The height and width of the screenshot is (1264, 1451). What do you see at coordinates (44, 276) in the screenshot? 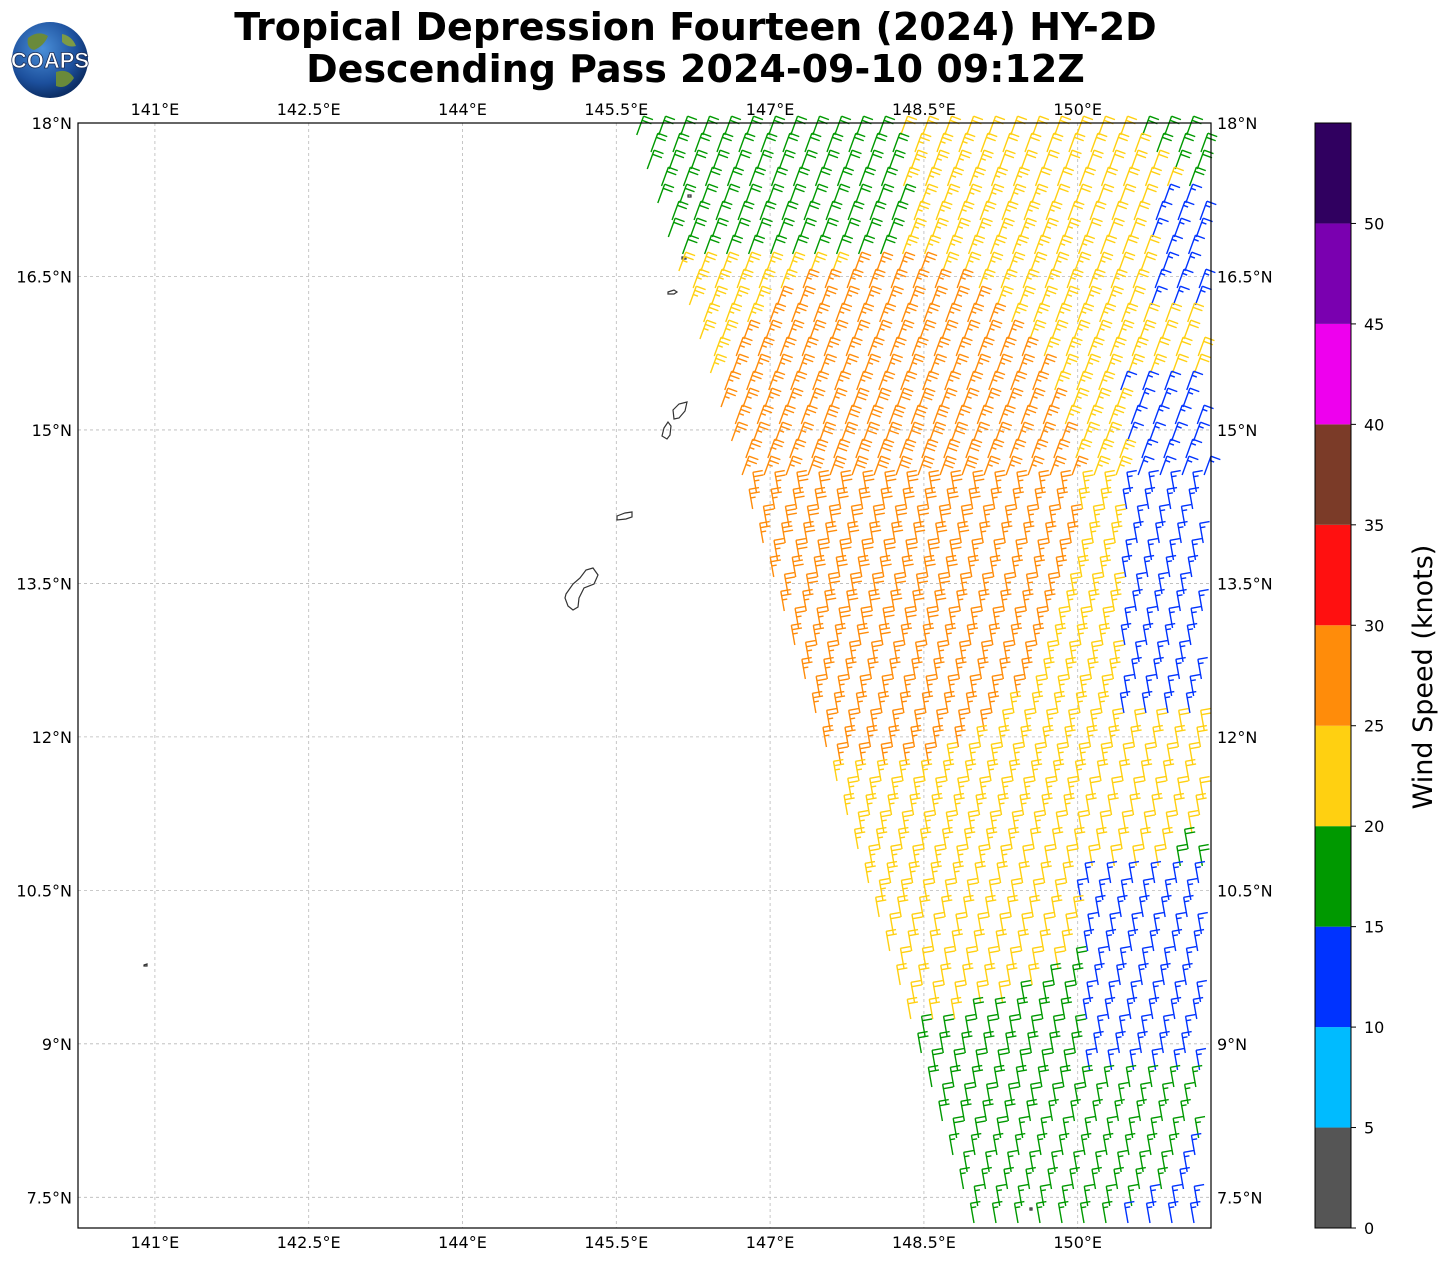
I see `lat-tick-label-left: 16.5°N` at bounding box center [44, 276].